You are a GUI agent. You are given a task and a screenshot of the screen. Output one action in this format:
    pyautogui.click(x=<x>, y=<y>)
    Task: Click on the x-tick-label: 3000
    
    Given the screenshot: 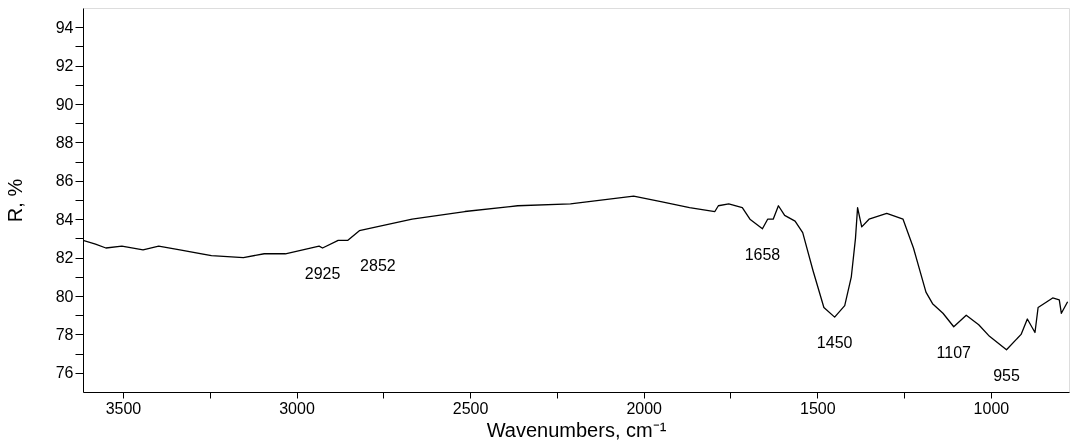 What is the action you would take?
    pyautogui.click(x=297, y=408)
    